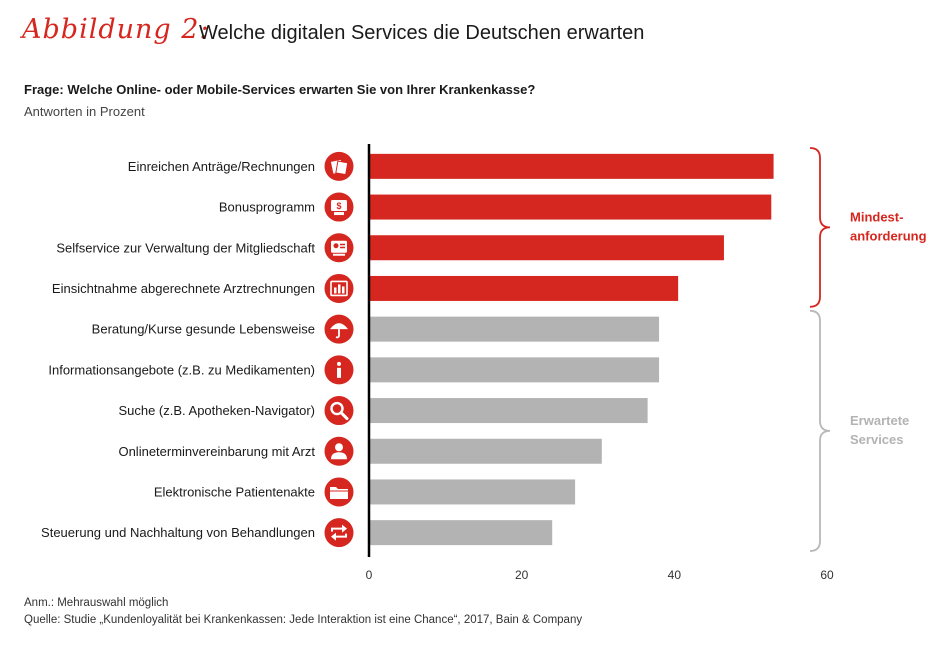 Image resolution: width=950 pixels, height=647 pixels. Describe the element at coordinates (234, 491) in the screenshot. I see `category-label: Elektronische Patientenakte` at that location.